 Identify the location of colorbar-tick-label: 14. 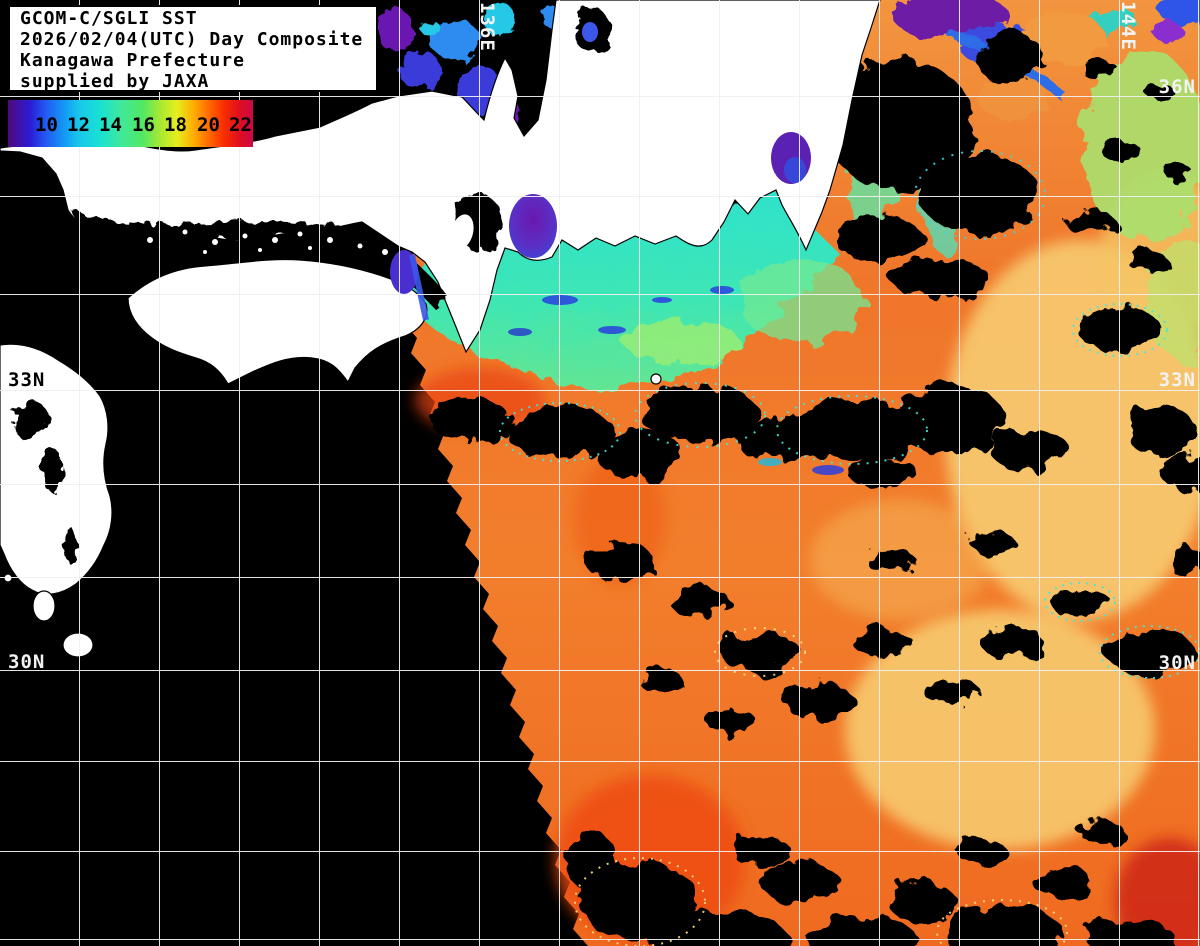
(110, 125).